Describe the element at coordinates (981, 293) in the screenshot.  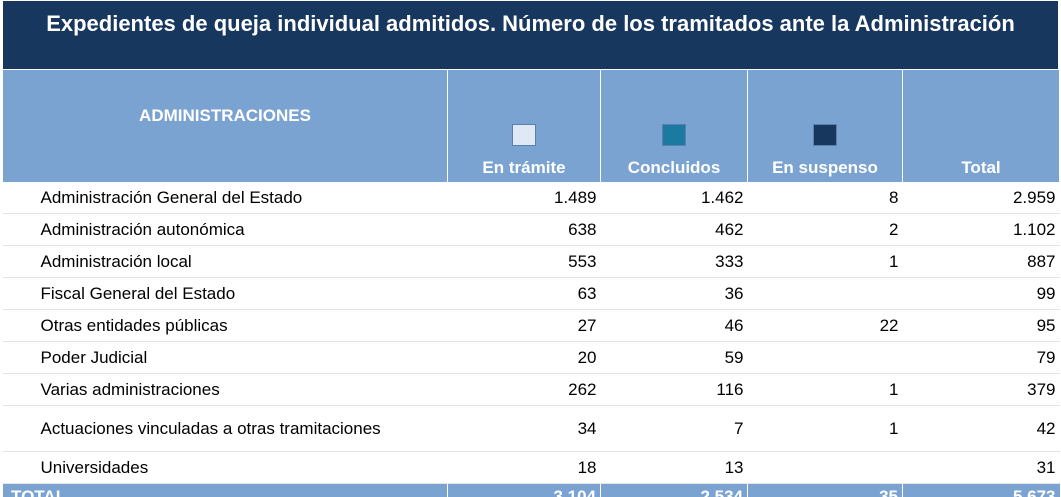
I see `cell: 99` at that location.